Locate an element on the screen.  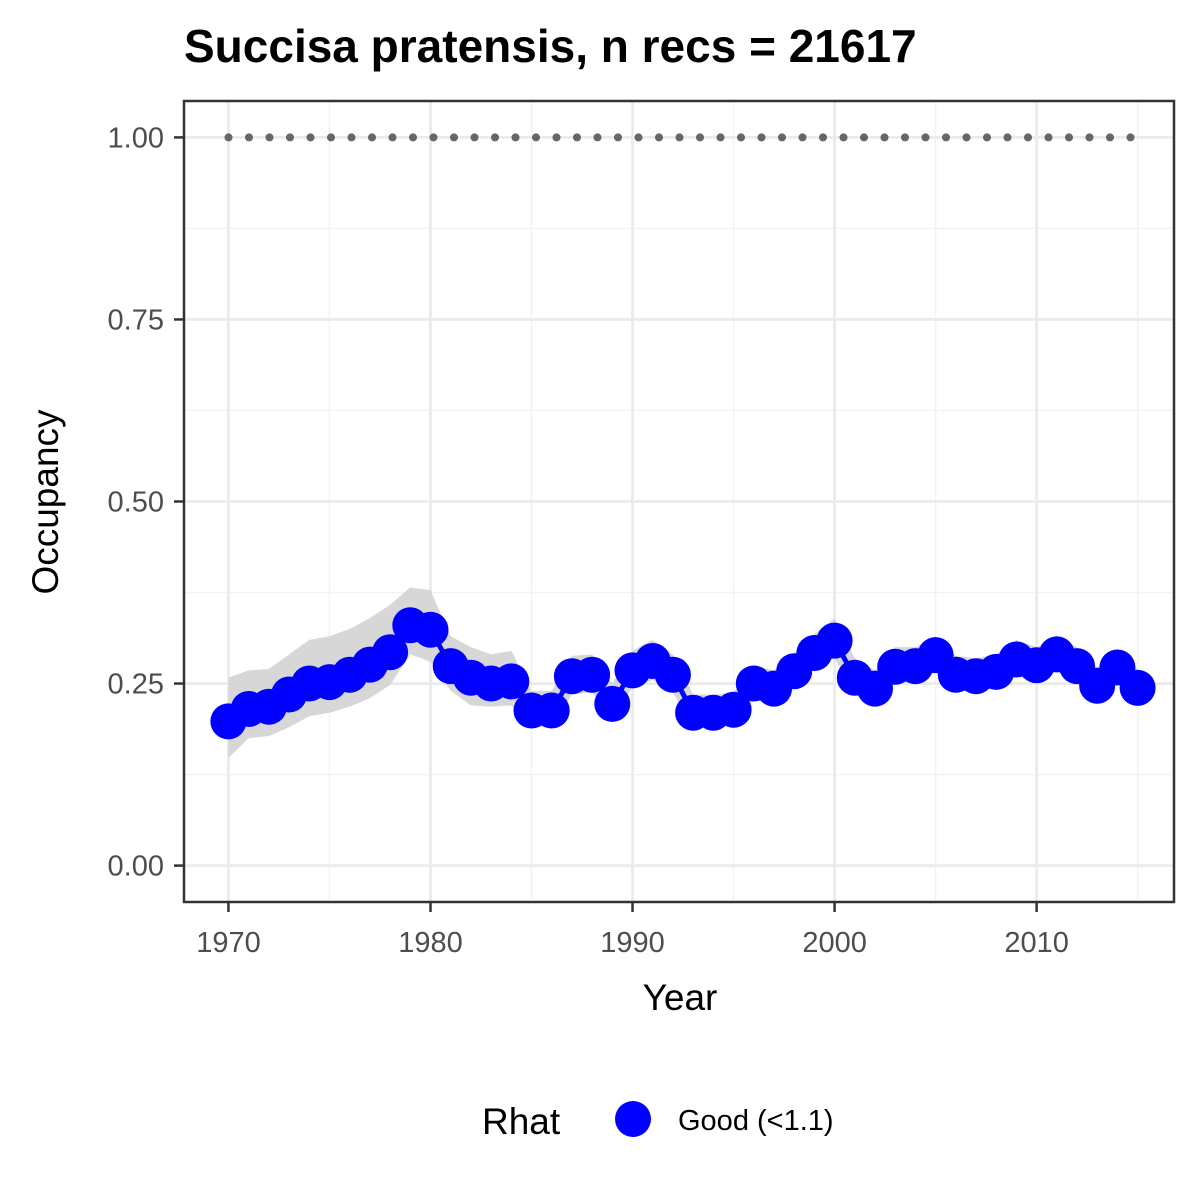
data-point-1989 is located at coordinates (612, 703).